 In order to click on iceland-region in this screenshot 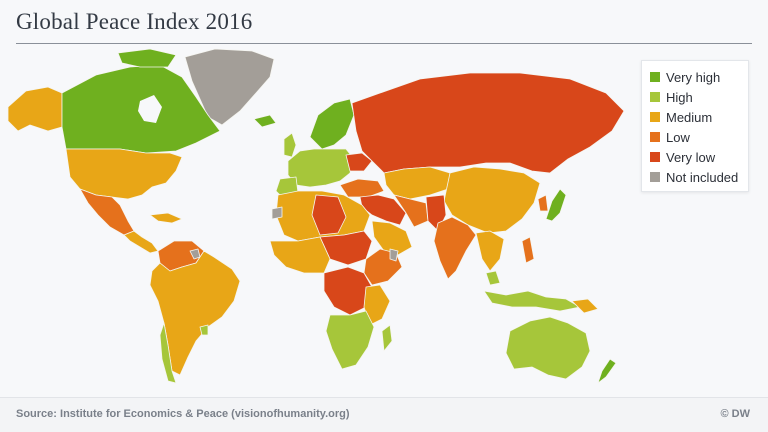, I will do `click(265, 121)`.